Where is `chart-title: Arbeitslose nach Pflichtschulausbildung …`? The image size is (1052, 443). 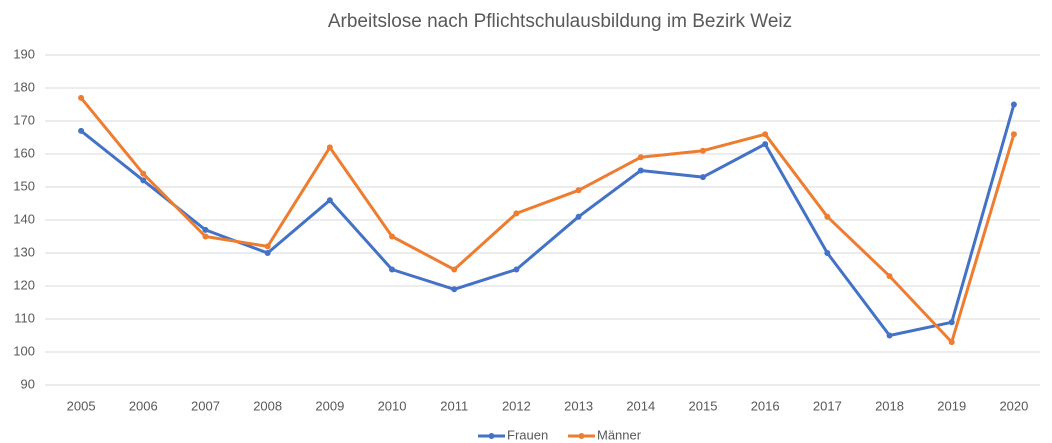
chart-title: Arbeitslose nach Pflichtschulausbildung … is located at coordinates (560, 21).